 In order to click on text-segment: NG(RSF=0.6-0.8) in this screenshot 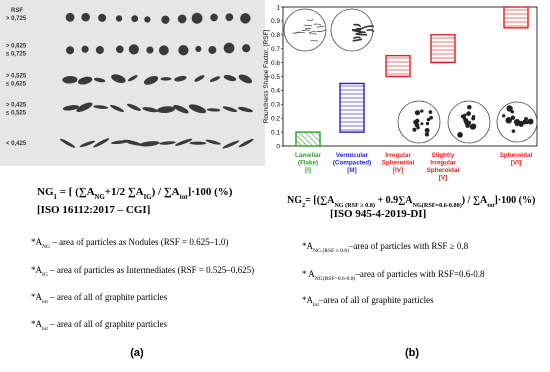, I will do `click(335, 278)`.